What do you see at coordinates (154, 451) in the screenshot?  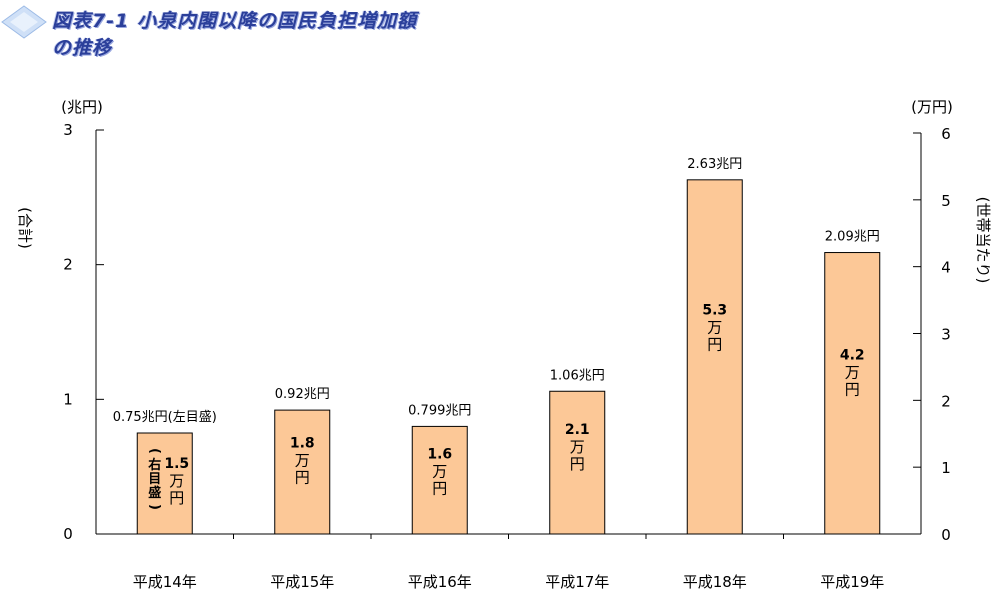 I see `inner-note-char: (` at bounding box center [154, 451].